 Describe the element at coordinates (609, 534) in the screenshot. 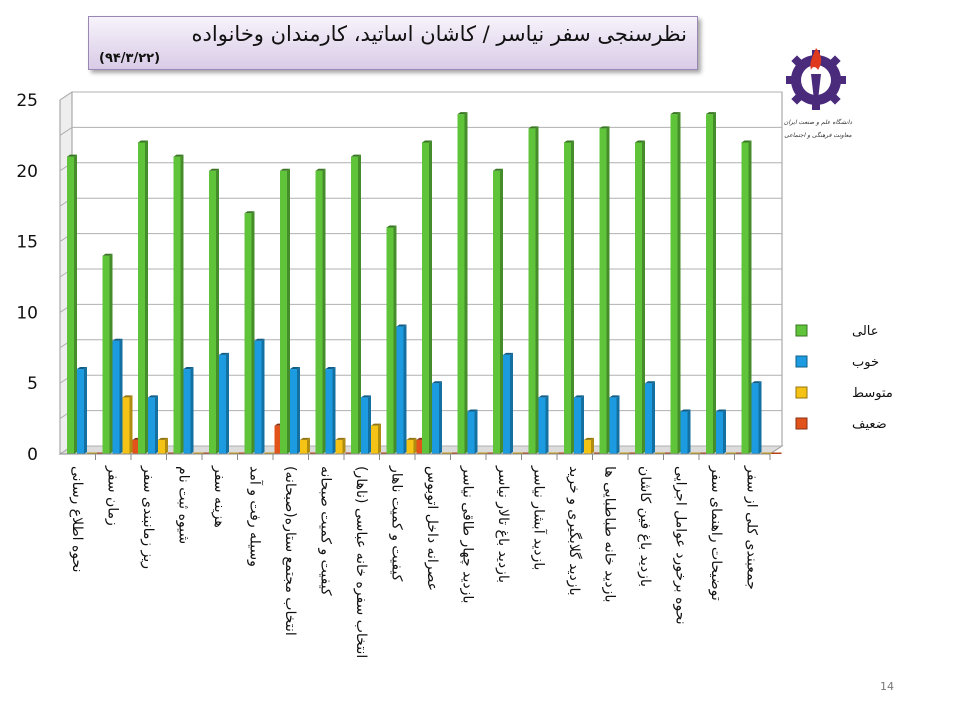

I see `x-tick-label: بازدید خانه طباطبایی ها` at that location.